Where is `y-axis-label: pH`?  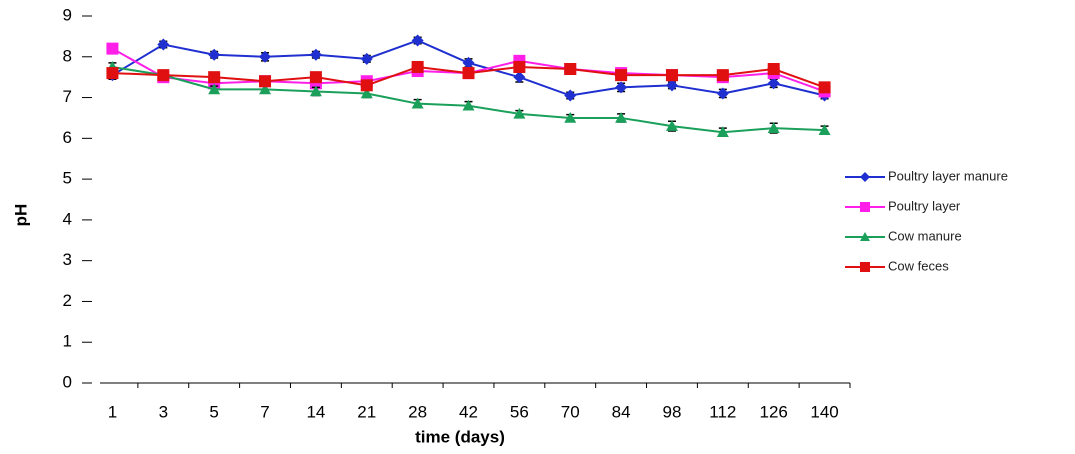
y-axis-label: pH is located at coordinates (20, 215).